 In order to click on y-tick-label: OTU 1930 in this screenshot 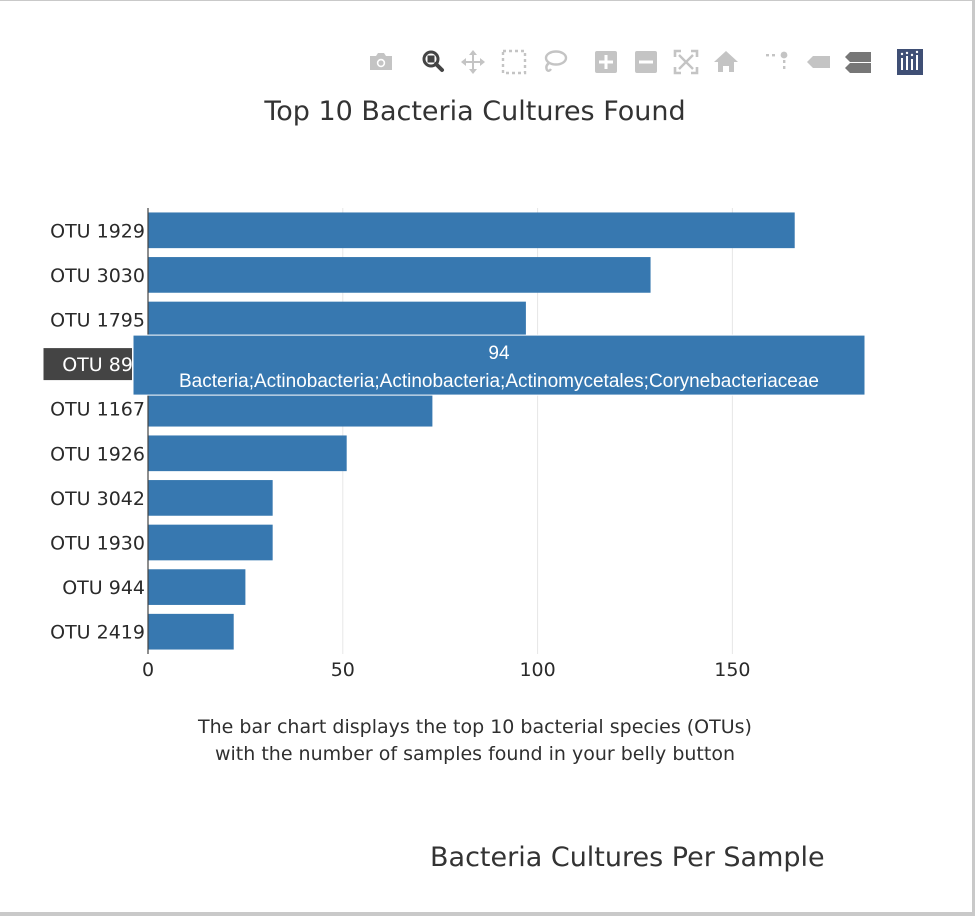, I will do `click(97, 544)`.